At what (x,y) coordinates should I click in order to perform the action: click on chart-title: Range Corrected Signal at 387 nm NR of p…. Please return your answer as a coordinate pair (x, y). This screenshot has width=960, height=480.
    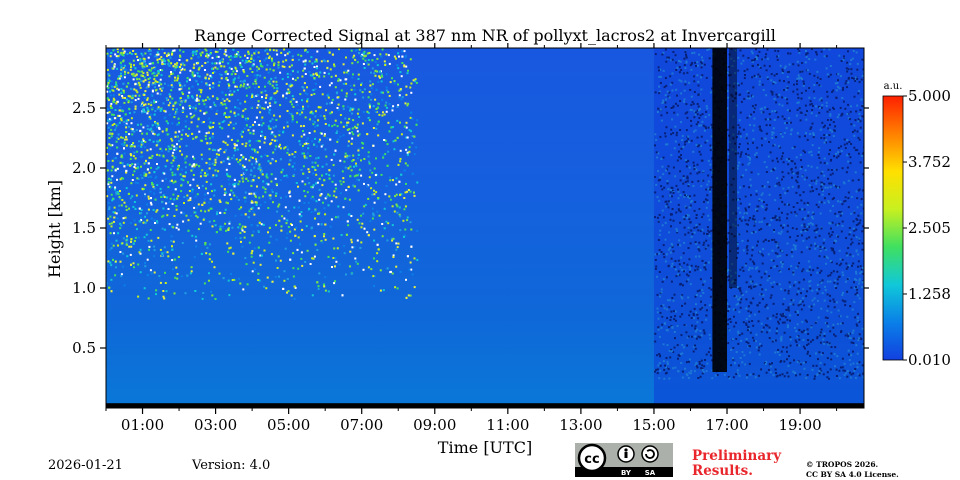
    Looking at the image, I should click on (485, 35).